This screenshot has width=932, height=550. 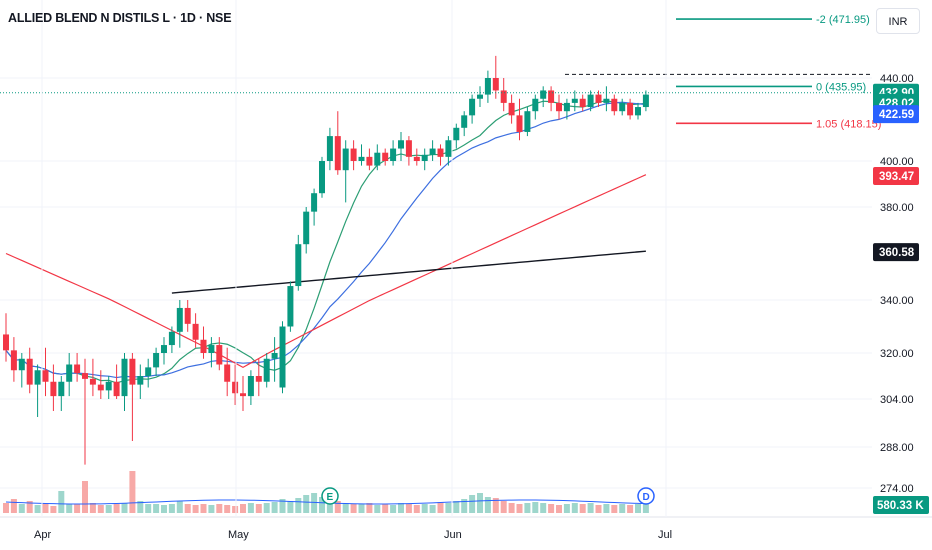 I want to click on currency-button: INR, so click(x=898, y=21).